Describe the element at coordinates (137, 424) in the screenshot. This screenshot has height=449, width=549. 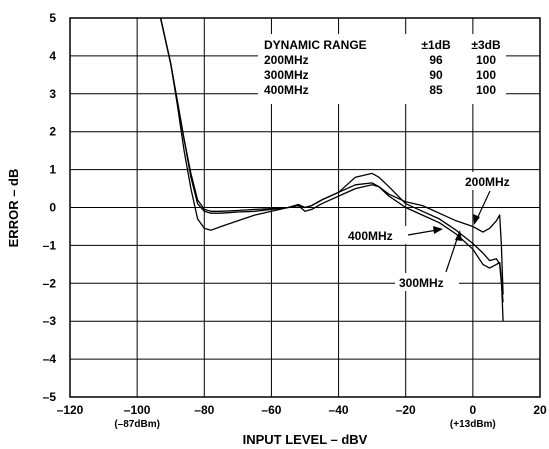
I see `x-sublabel: (–87dBm)` at that location.